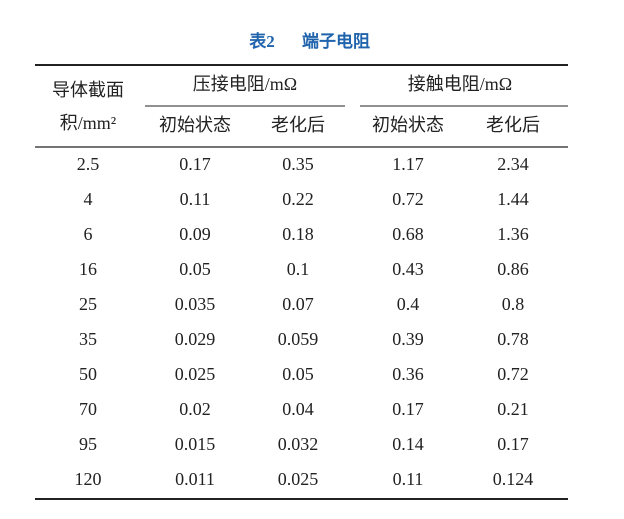 Image resolution: width=624 pixels, height=519 pixels. What do you see at coordinates (298, 409) in the screenshot?
I see `table-cell: 0.04` at bounding box center [298, 409].